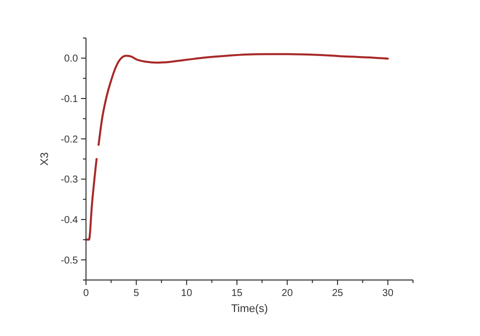  What do you see at coordinates (388, 293) in the screenshot?
I see `x-tick-label: 30` at bounding box center [388, 293].